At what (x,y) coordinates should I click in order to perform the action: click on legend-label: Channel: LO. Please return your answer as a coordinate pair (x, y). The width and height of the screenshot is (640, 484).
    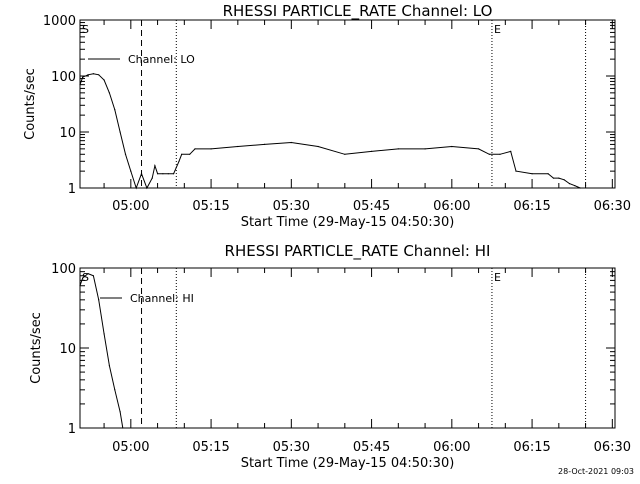
    Looking at the image, I should click on (161, 59).